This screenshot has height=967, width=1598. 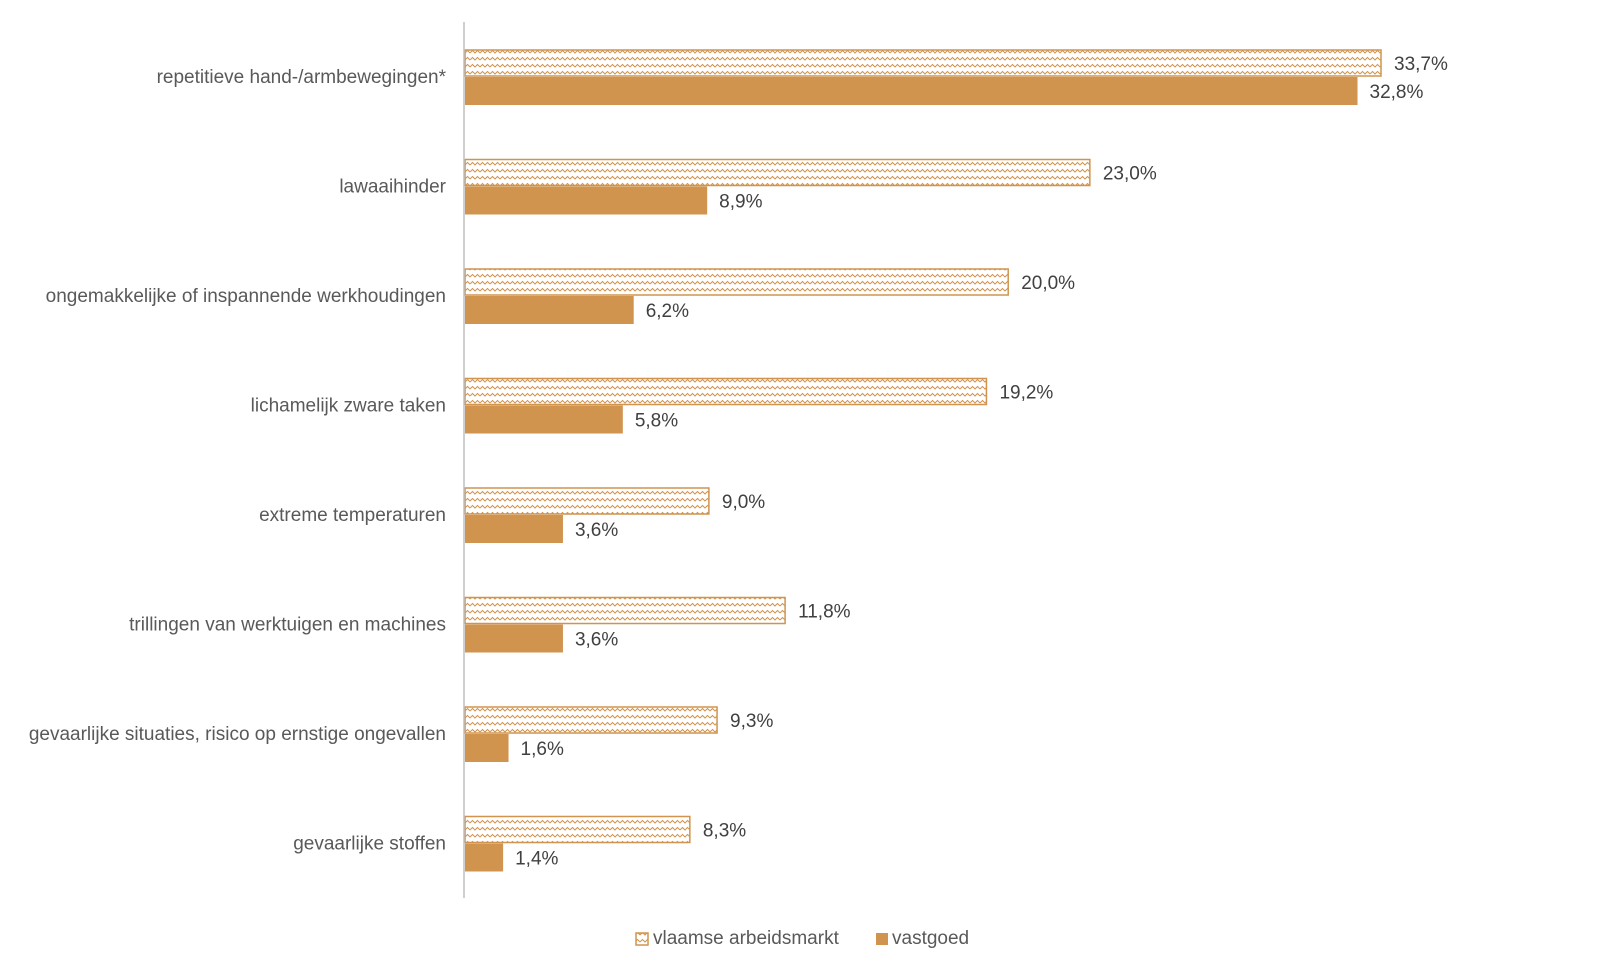 I want to click on bar-vastgoed-gevaarlijke-situaties-risico-op-ernstige-ongevallen, so click(x=487, y=748).